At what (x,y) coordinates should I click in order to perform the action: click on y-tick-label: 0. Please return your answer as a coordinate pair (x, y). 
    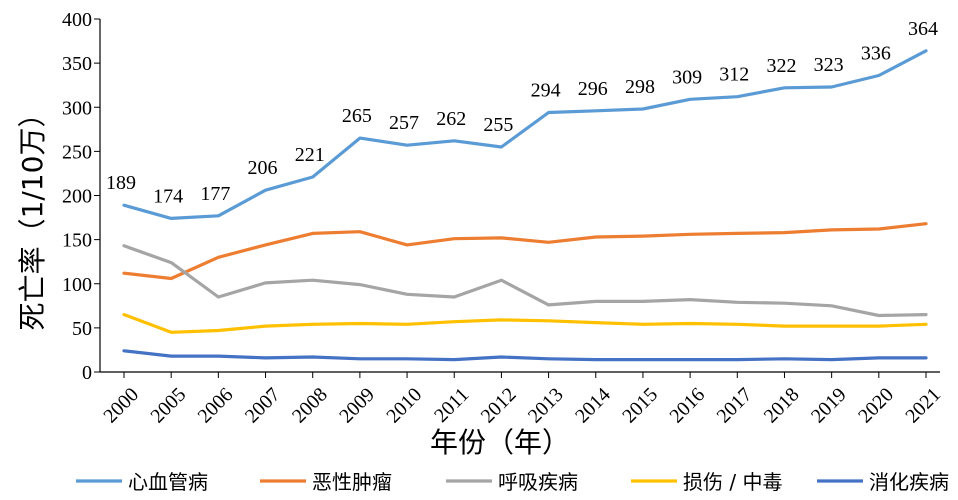
    Looking at the image, I should click on (87, 373).